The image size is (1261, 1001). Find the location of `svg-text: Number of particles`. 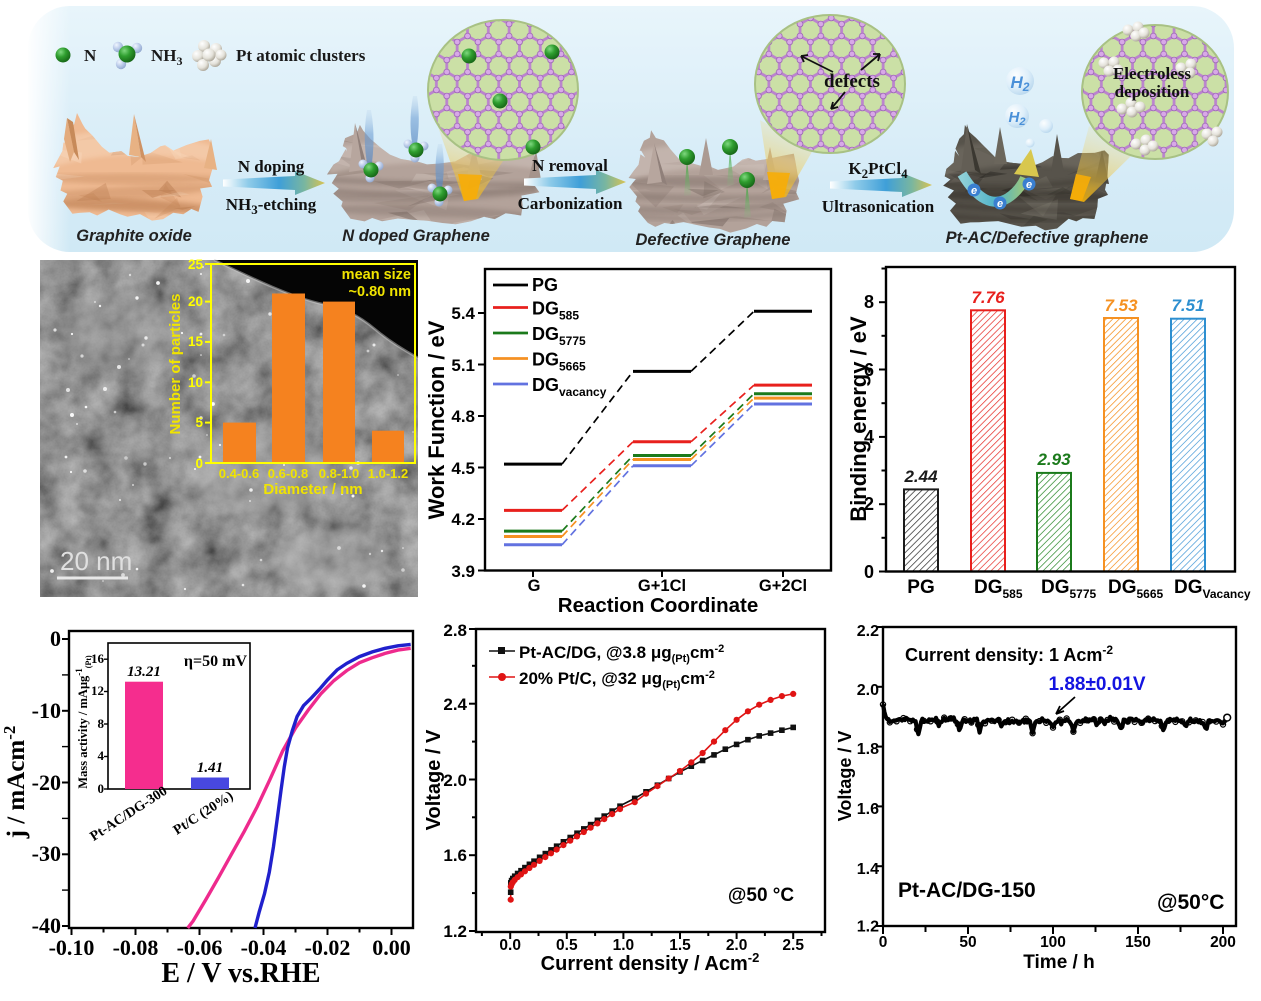

svg-text: Number of particles is located at coordinates (175, 364).